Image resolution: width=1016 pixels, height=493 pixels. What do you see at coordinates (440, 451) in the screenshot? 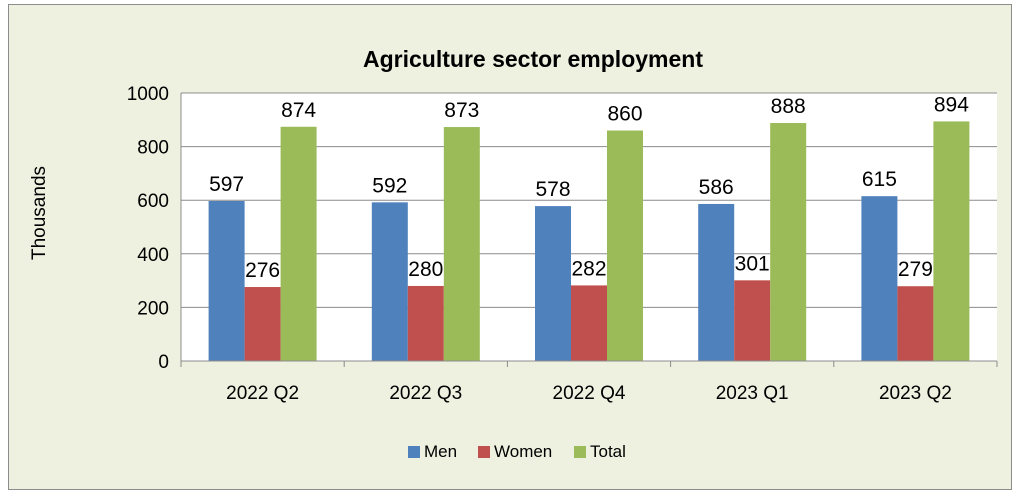
I see `legend-label: Men` at bounding box center [440, 451].